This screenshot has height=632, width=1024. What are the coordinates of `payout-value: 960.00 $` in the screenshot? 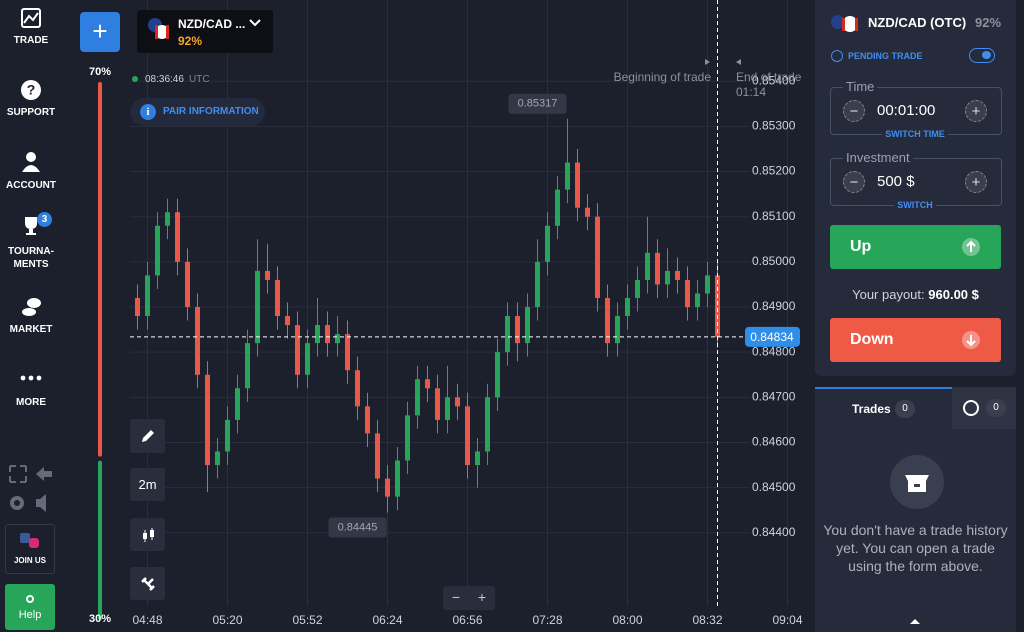 It's located at (953, 294).